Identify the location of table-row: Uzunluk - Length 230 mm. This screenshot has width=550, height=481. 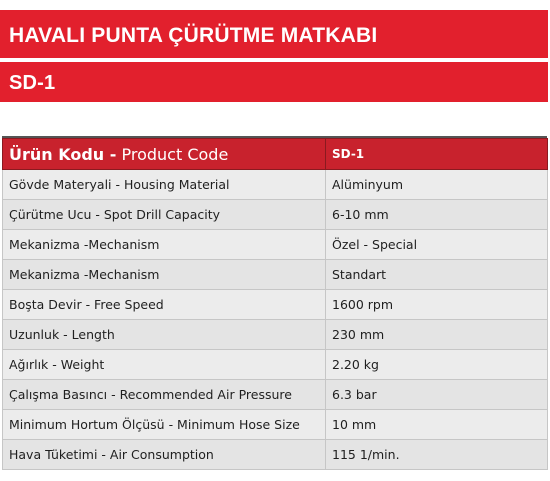
(275, 334).